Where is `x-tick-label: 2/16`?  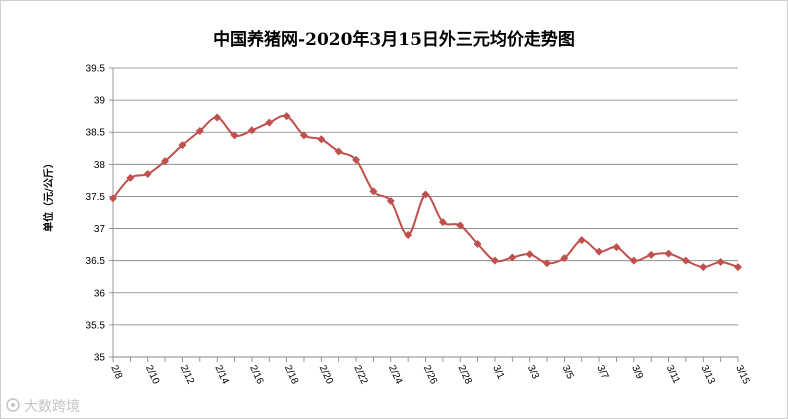 x-tick-label: 2/16 is located at coordinates (256, 375).